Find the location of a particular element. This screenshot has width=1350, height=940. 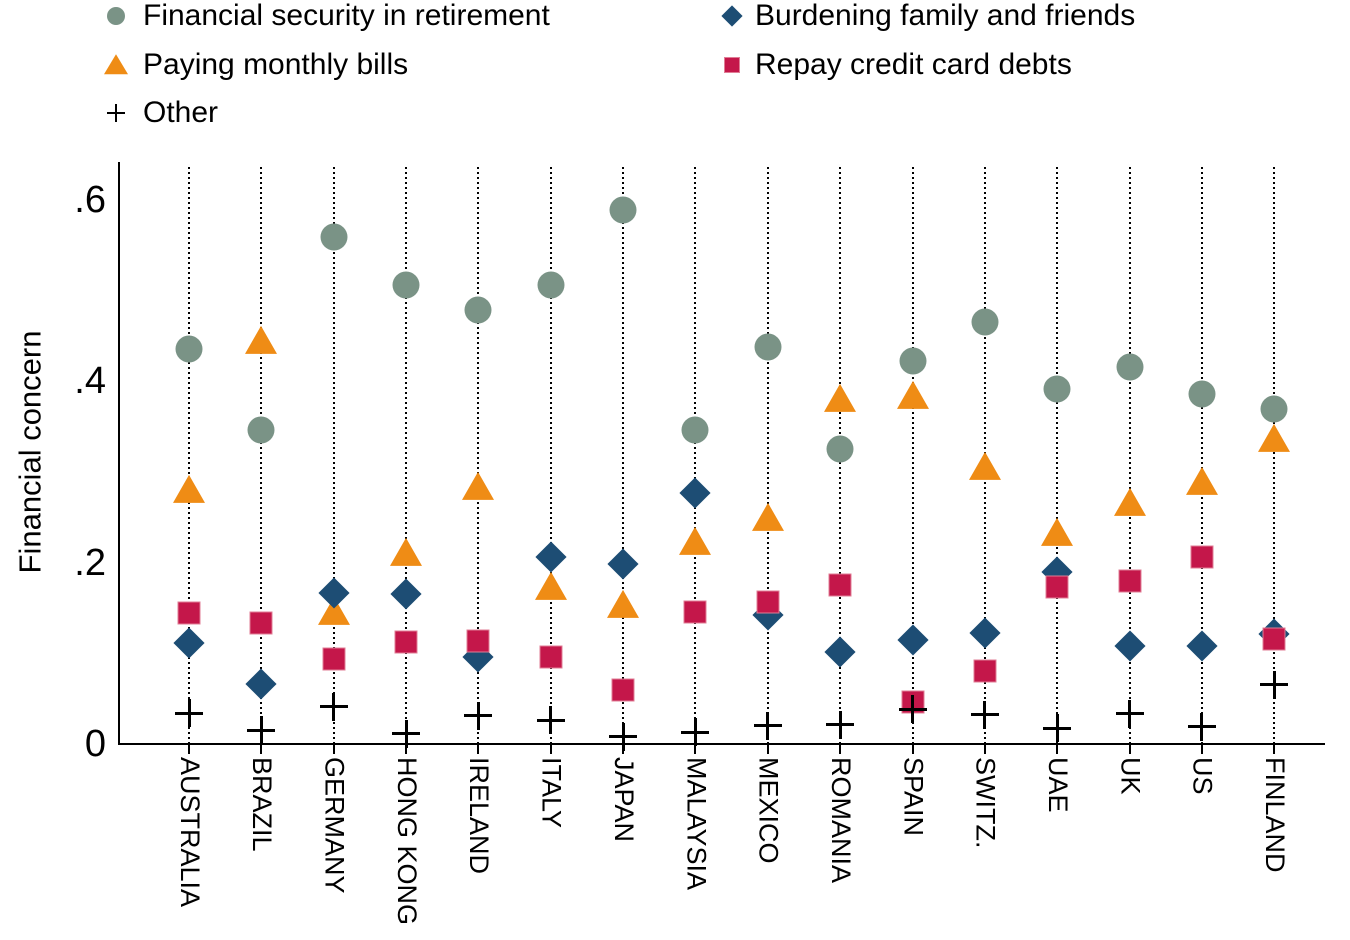

x-tick-label: SWITZ. is located at coordinates (985, 803).